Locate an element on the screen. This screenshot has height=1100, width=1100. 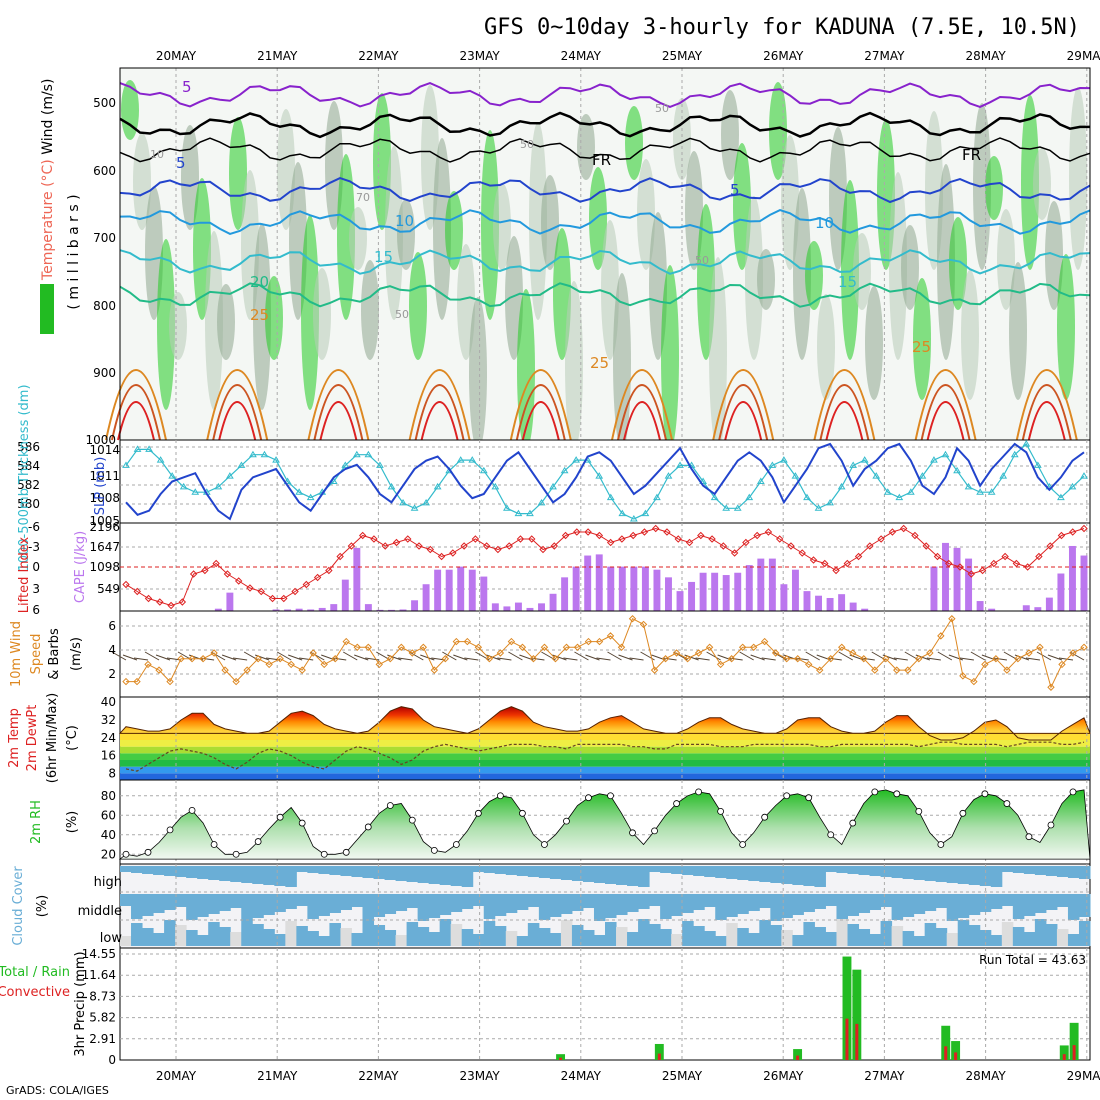
tick-label: -6 is located at coordinates (34, 527).